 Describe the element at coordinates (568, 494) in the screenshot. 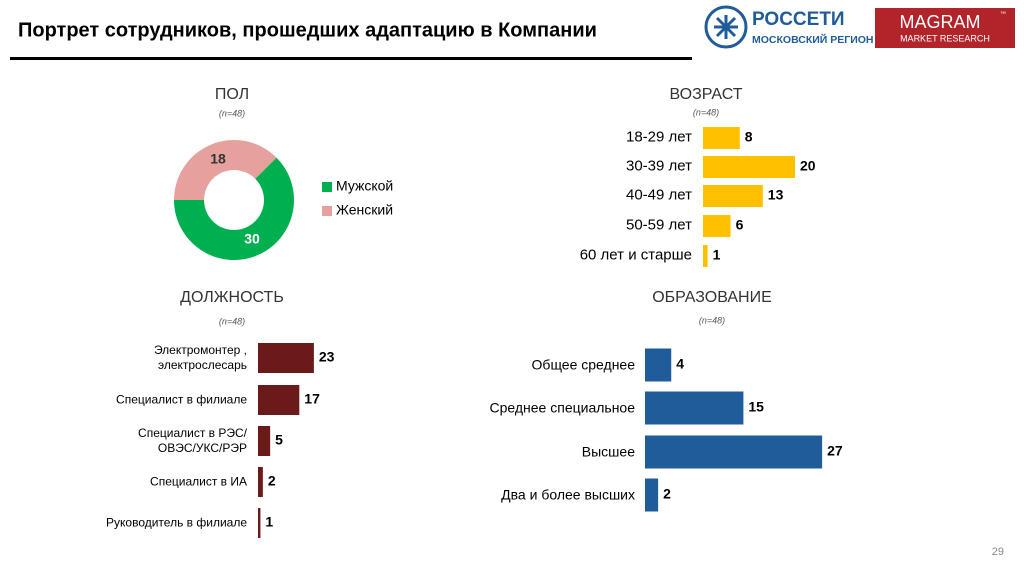

I see `category-label: Два и более высших` at that location.